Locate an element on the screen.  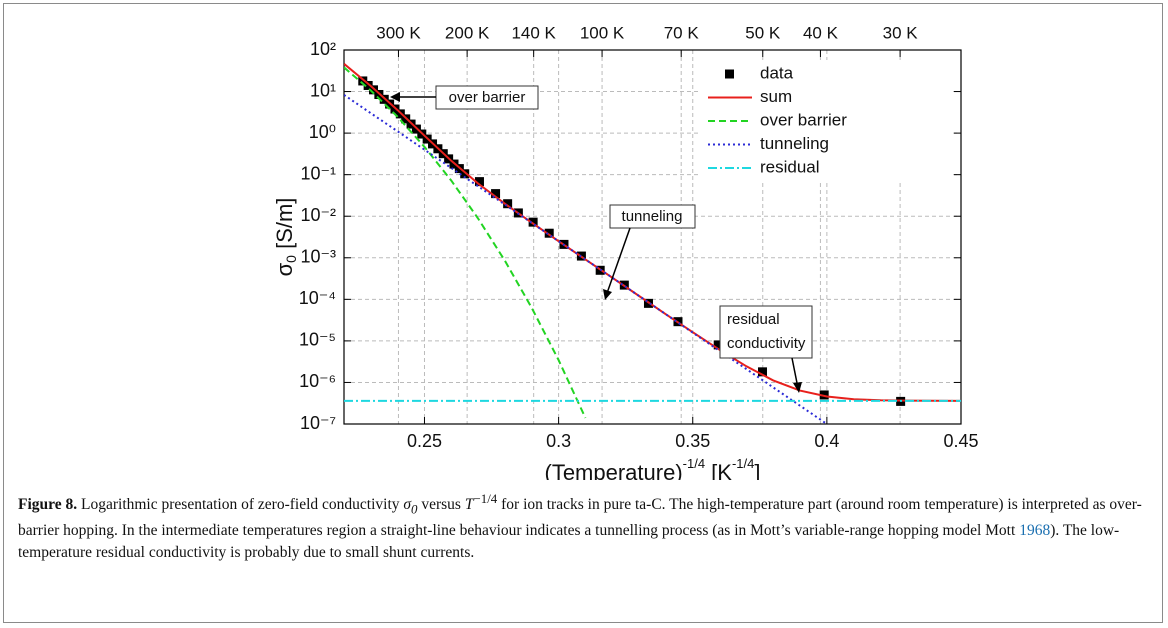
caption-label: Figure 8. is located at coordinates (48, 505).